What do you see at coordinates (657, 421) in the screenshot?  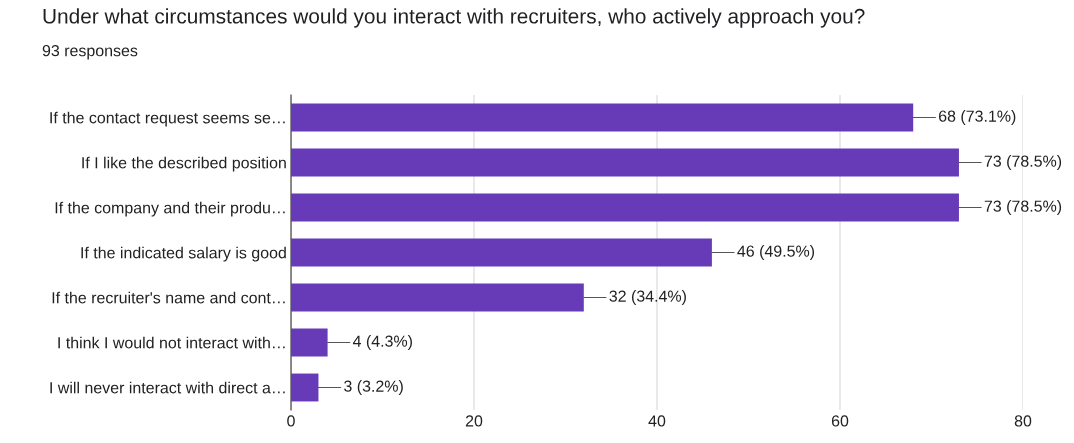 I see `x-tick-label: 40` at bounding box center [657, 421].